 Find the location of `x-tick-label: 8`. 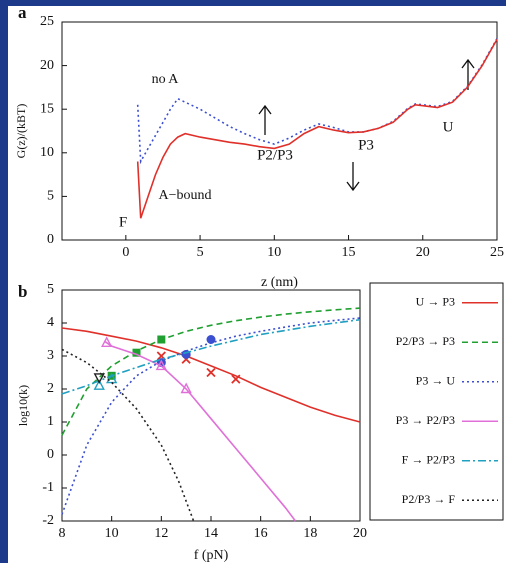

x-tick-label: 8 is located at coordinates (62, 533).